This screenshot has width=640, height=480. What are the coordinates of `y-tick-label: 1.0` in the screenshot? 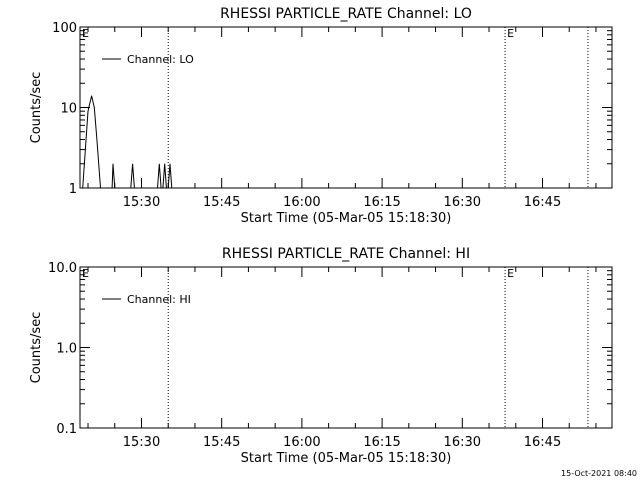 It's located at (66, 349).